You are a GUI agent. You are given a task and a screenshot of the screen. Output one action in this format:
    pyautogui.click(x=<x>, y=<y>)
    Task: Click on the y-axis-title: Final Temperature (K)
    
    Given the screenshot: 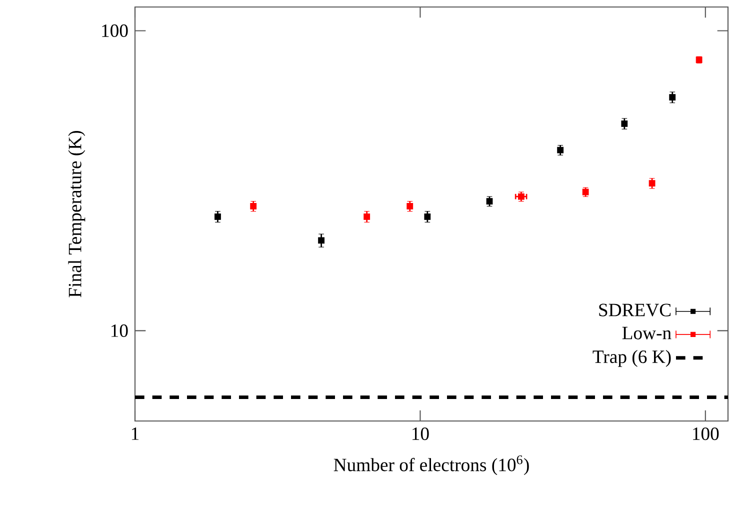 What is the action you would take?
    pyautogui.click(x=77, y=214)
    